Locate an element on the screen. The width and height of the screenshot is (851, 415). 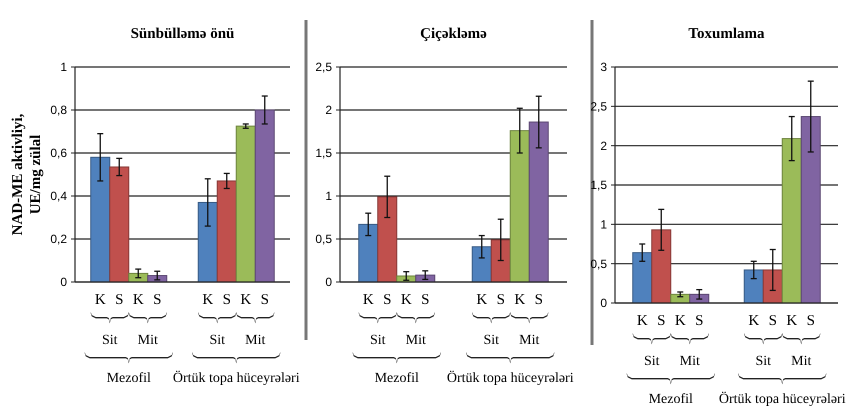
y-tick-label: 0,4 is located at coordinates (59, 196).